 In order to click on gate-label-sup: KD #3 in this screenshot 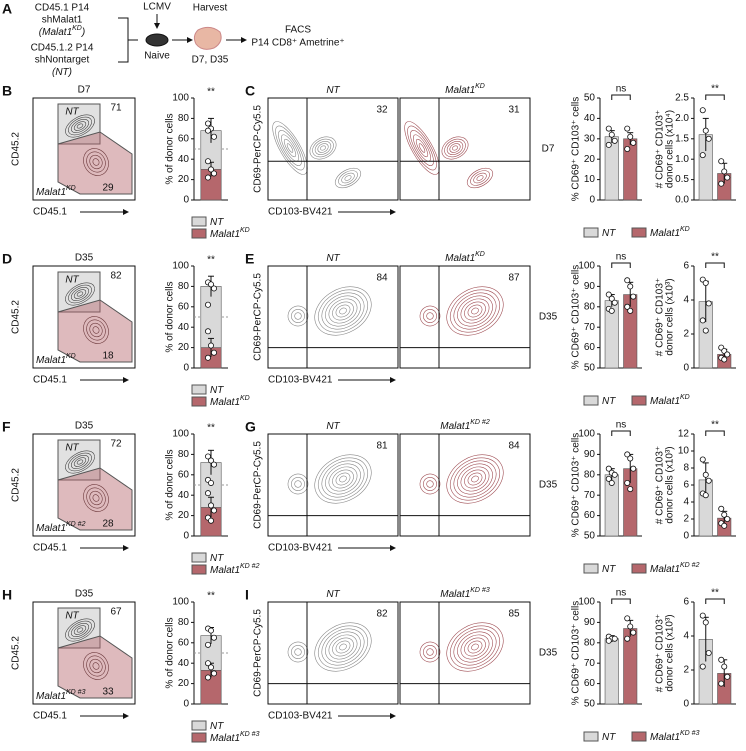, I will do `click(76, 692)`.